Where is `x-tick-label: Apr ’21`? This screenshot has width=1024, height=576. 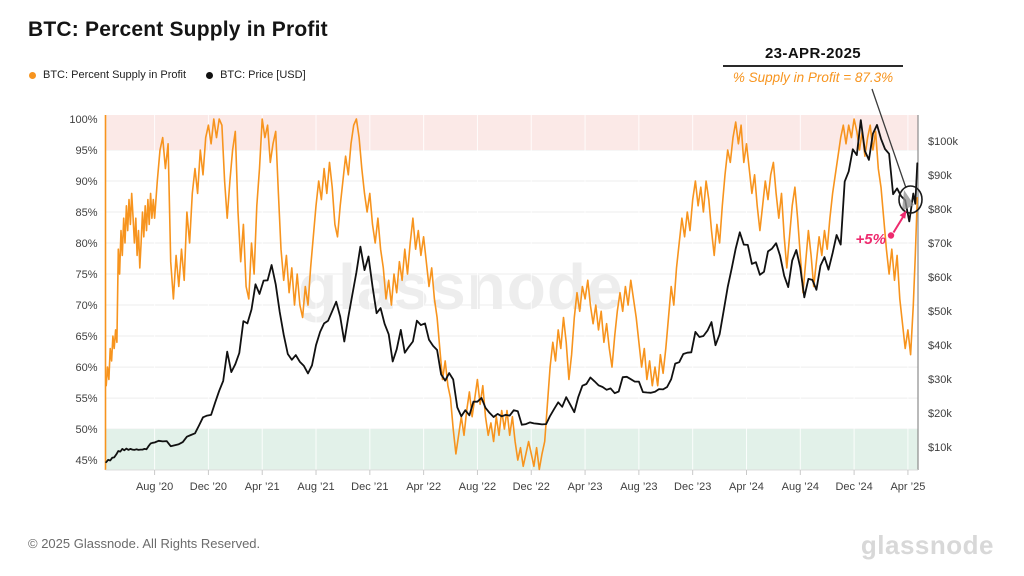 x-tick-label: Apr ’21 is located at coordinates (262, 487).